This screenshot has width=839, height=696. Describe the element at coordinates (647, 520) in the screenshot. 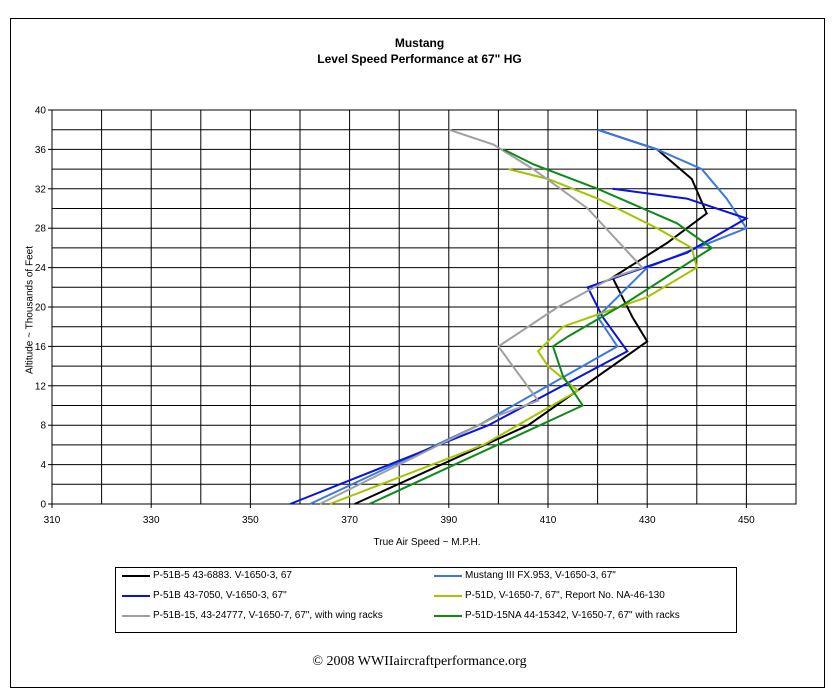

I see `x-tick-label: 430` at that location.